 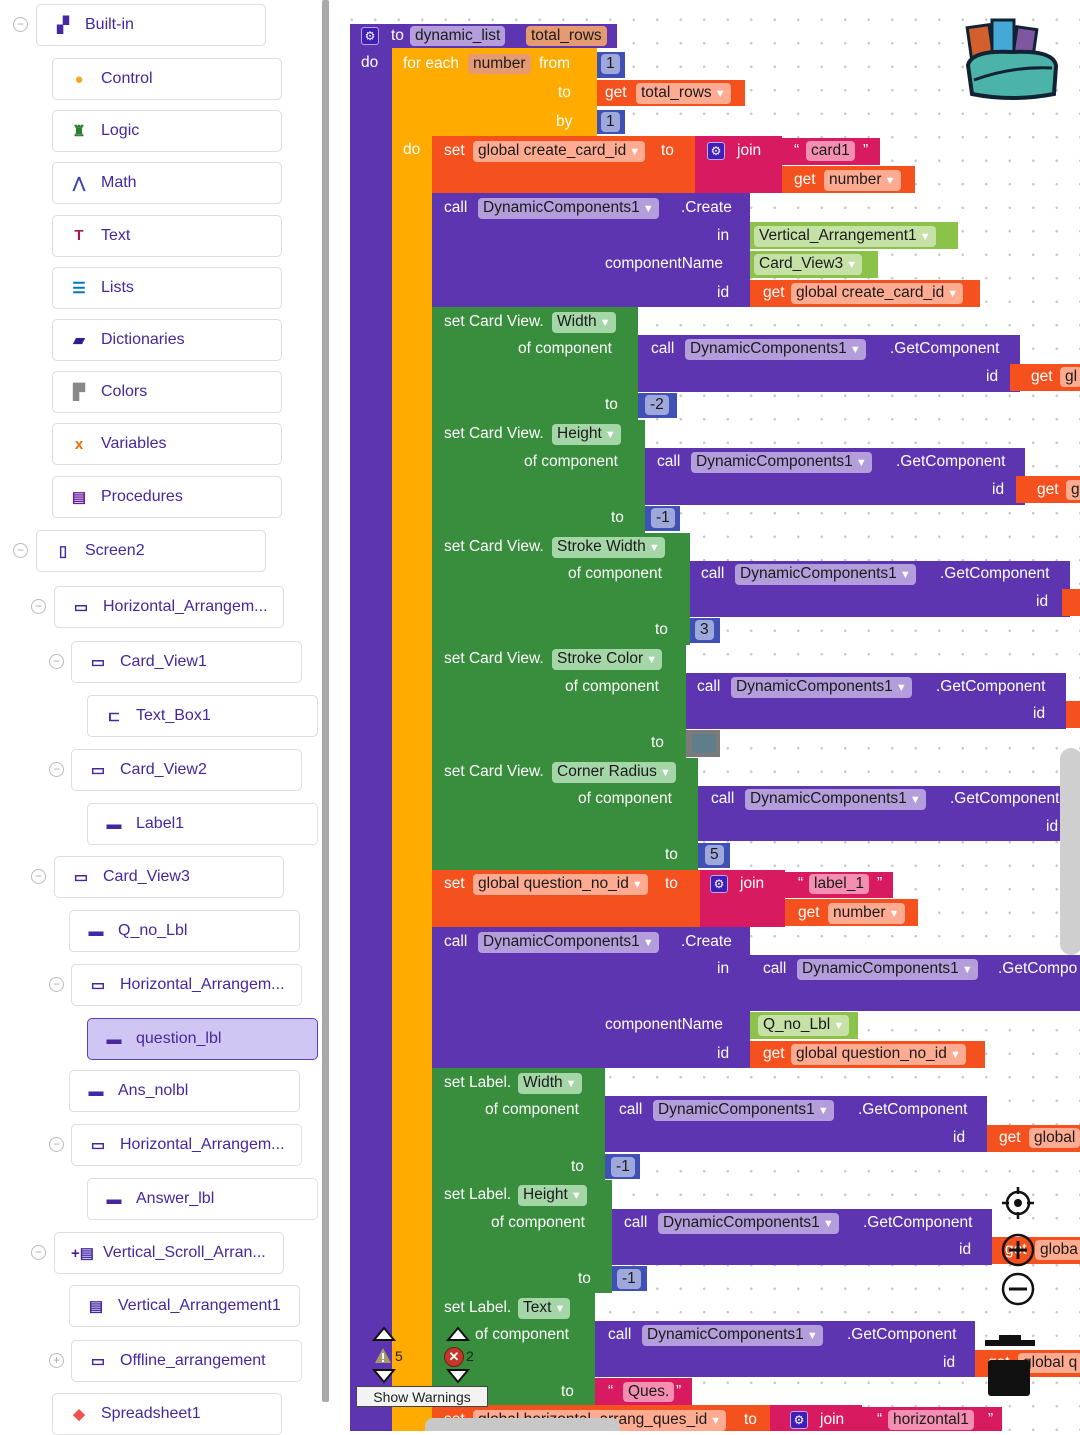 What do you see at coordinates (167, 340) in the screenshot?
I see `sidebar-item-dictionaries: ▰ Dictionaries` at bounding box center [167, 340].